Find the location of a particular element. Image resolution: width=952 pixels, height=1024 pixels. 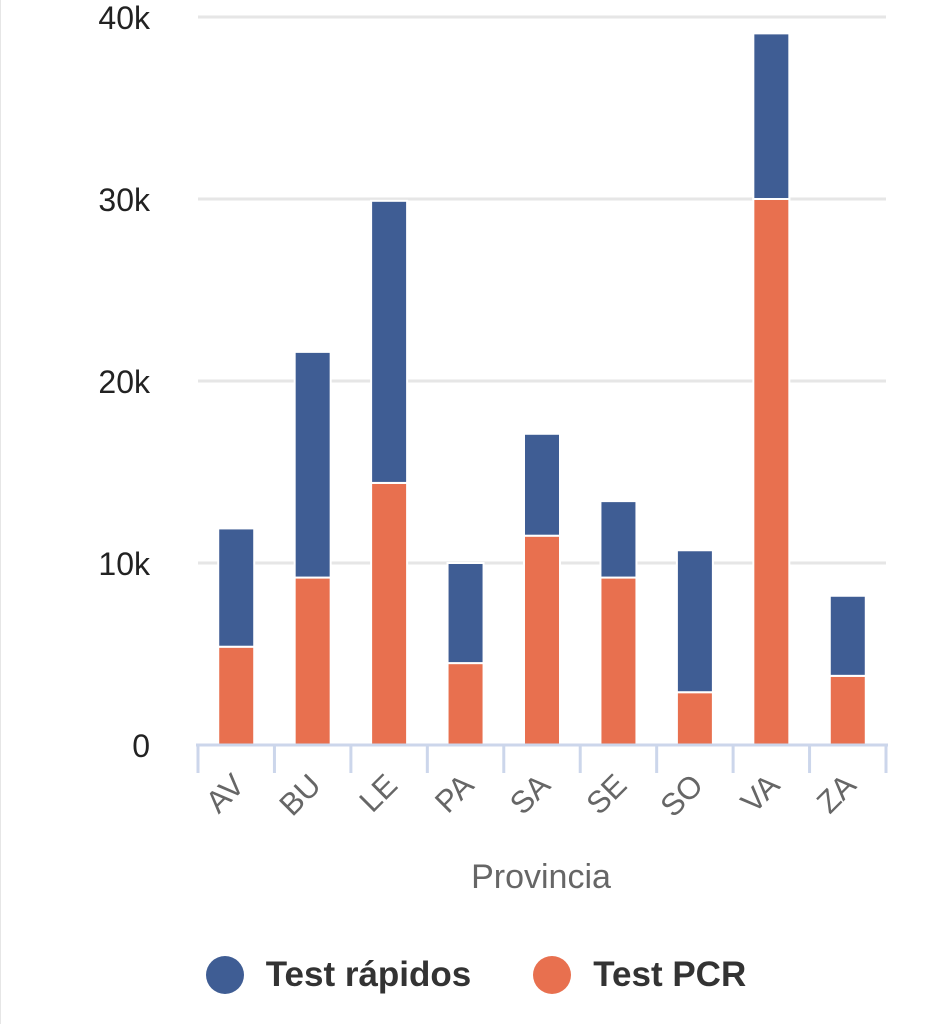

x-tick-label: SO is located at coordinates (681, 795).